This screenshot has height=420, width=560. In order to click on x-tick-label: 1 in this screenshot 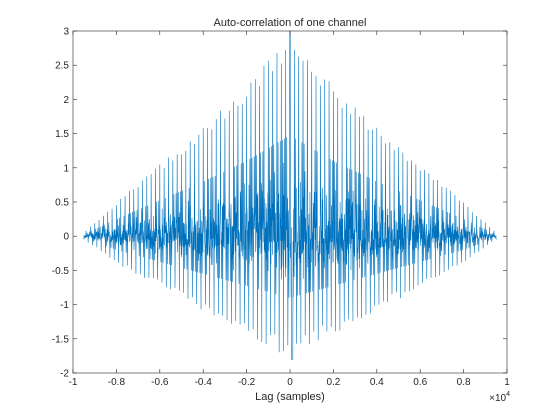, I will do `click(507, 382)`.